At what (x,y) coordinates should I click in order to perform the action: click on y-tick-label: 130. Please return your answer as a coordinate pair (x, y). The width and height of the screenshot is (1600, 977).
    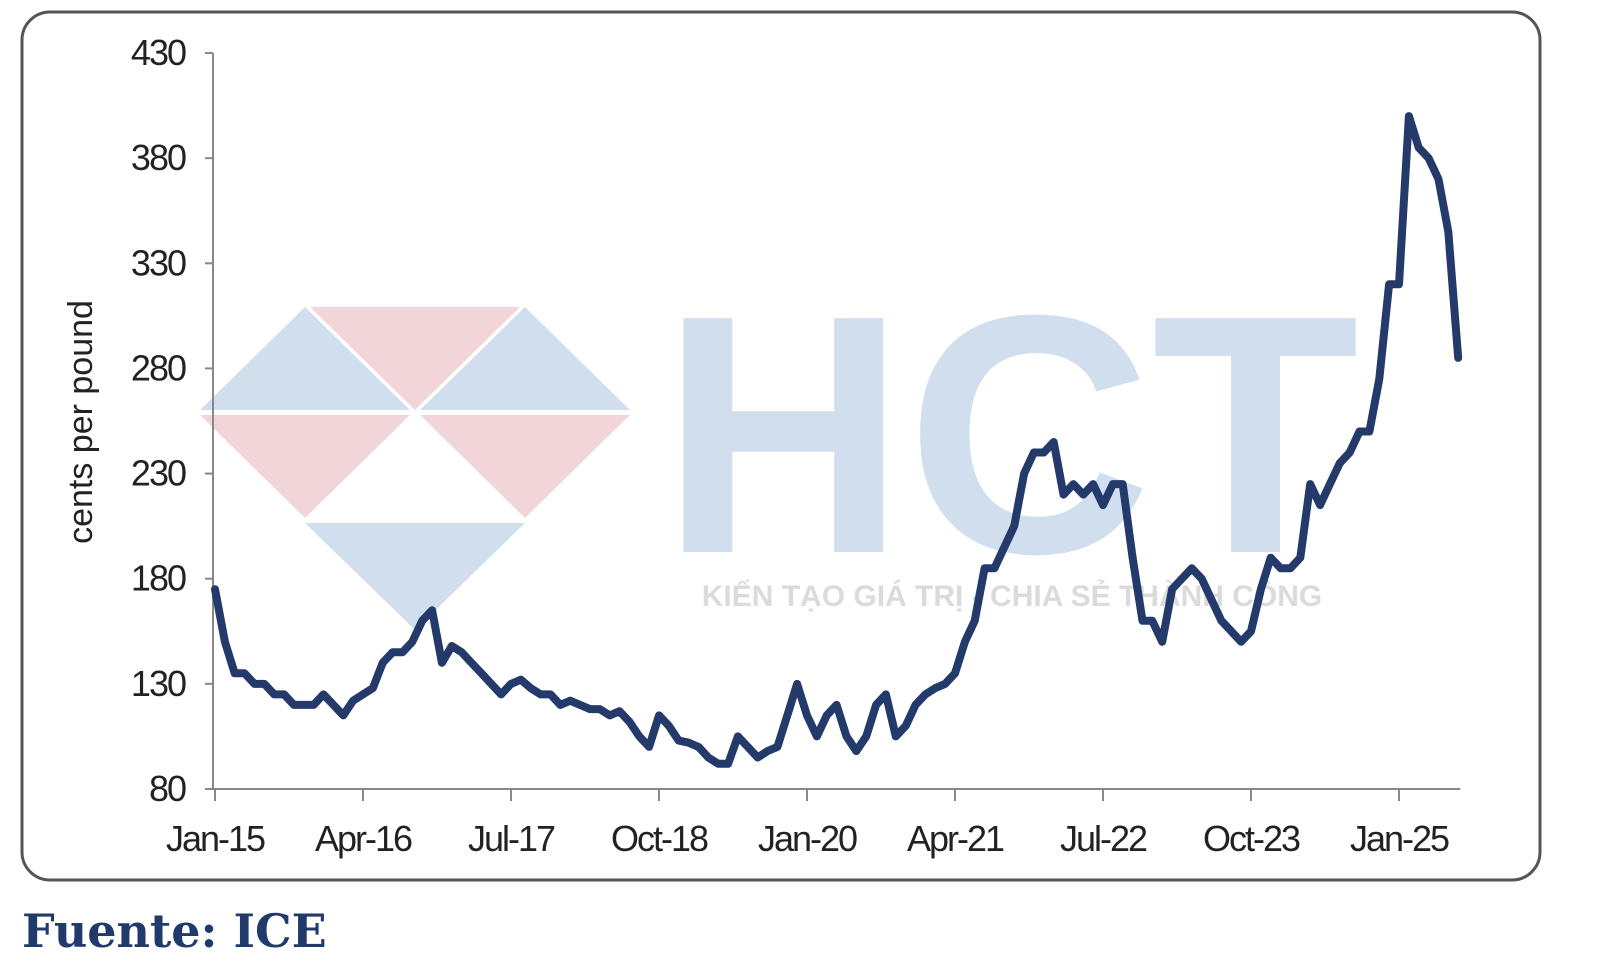
    Looking at the image, I should click on (158, 683).